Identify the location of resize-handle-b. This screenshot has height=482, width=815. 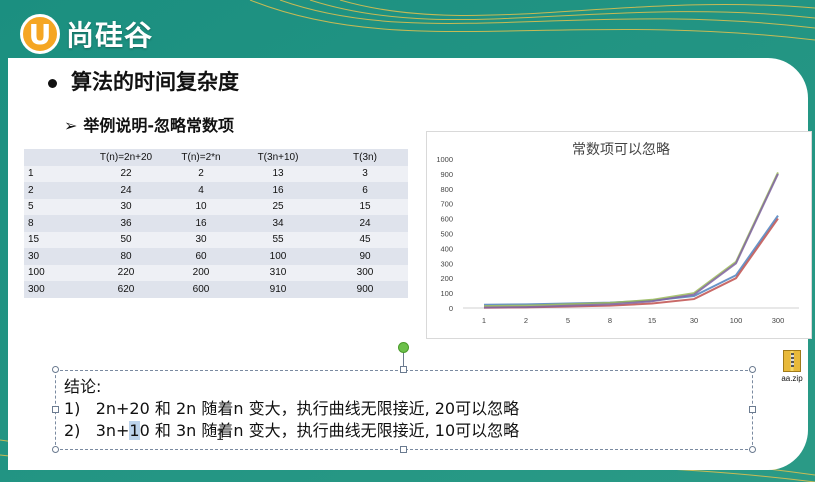
(403, 449).